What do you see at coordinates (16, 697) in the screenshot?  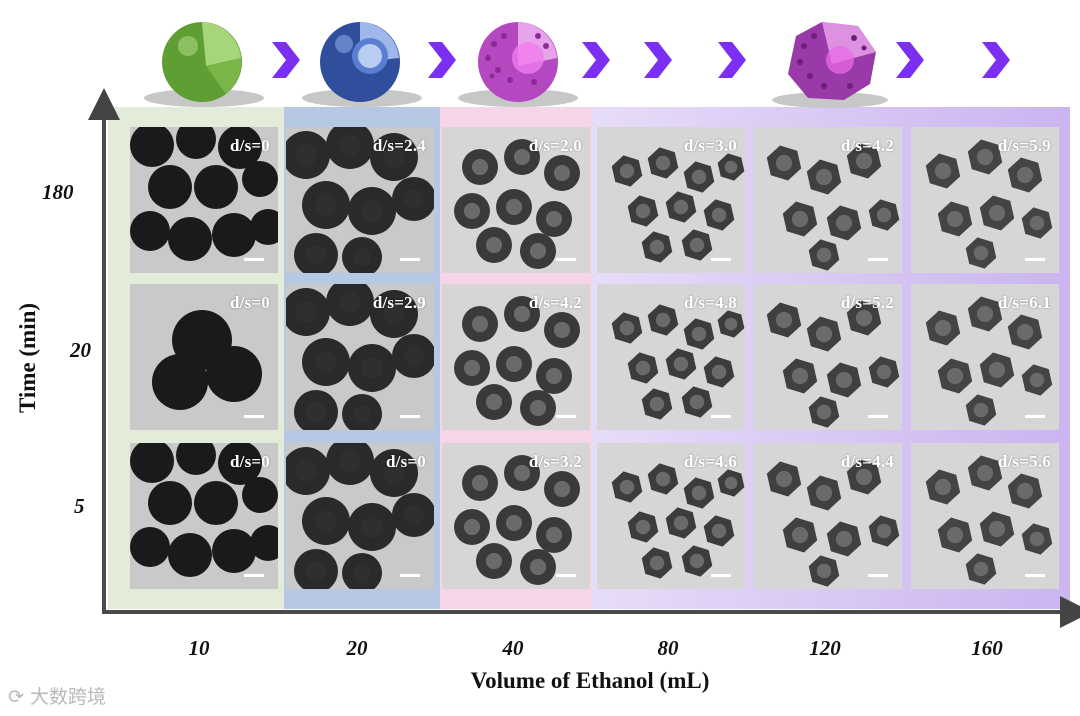 I see `watermark-logo-icon: ⟳` at bounding box center [16, 697].